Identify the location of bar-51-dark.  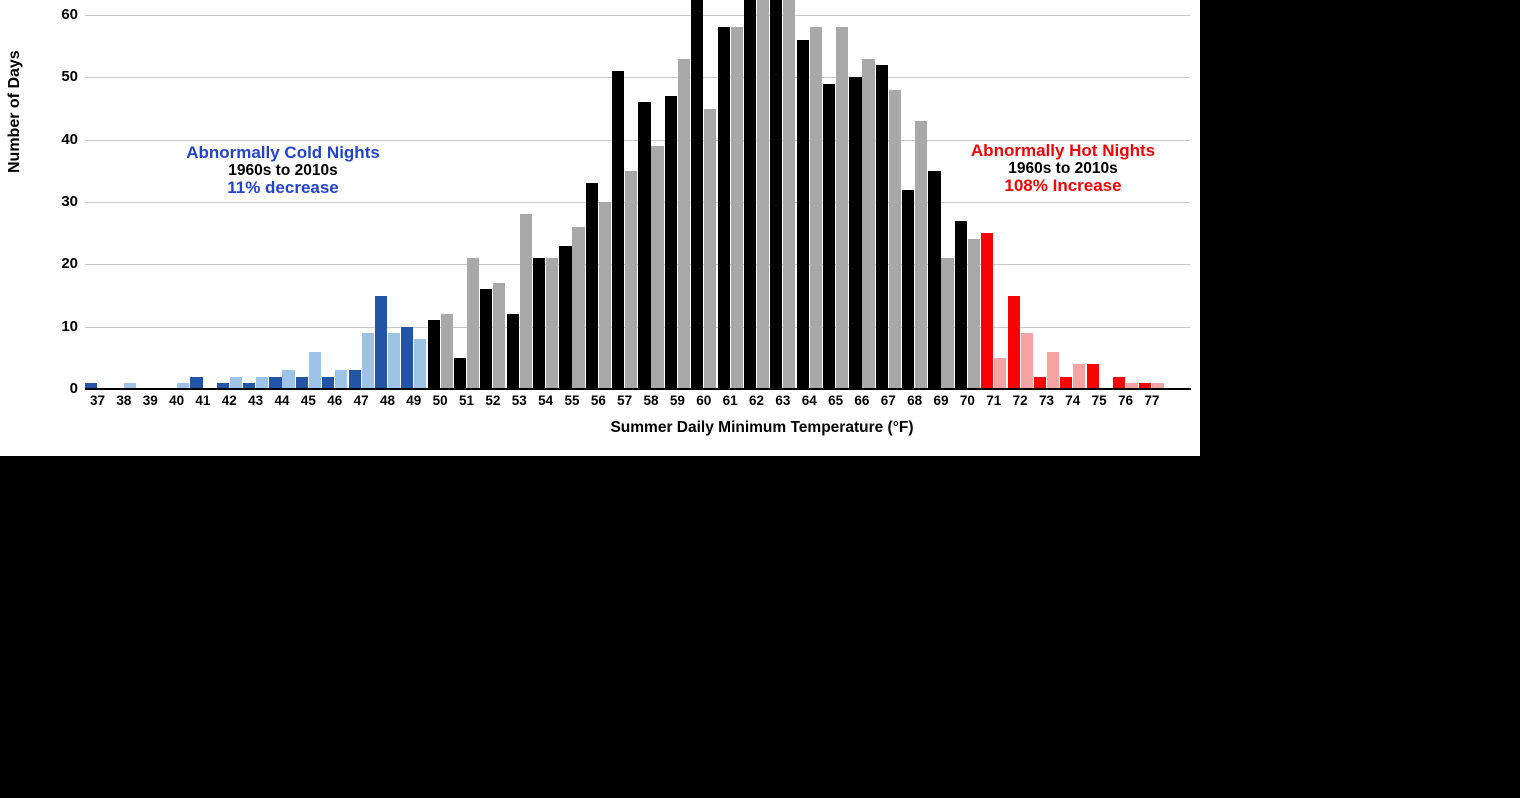
(460, 373).